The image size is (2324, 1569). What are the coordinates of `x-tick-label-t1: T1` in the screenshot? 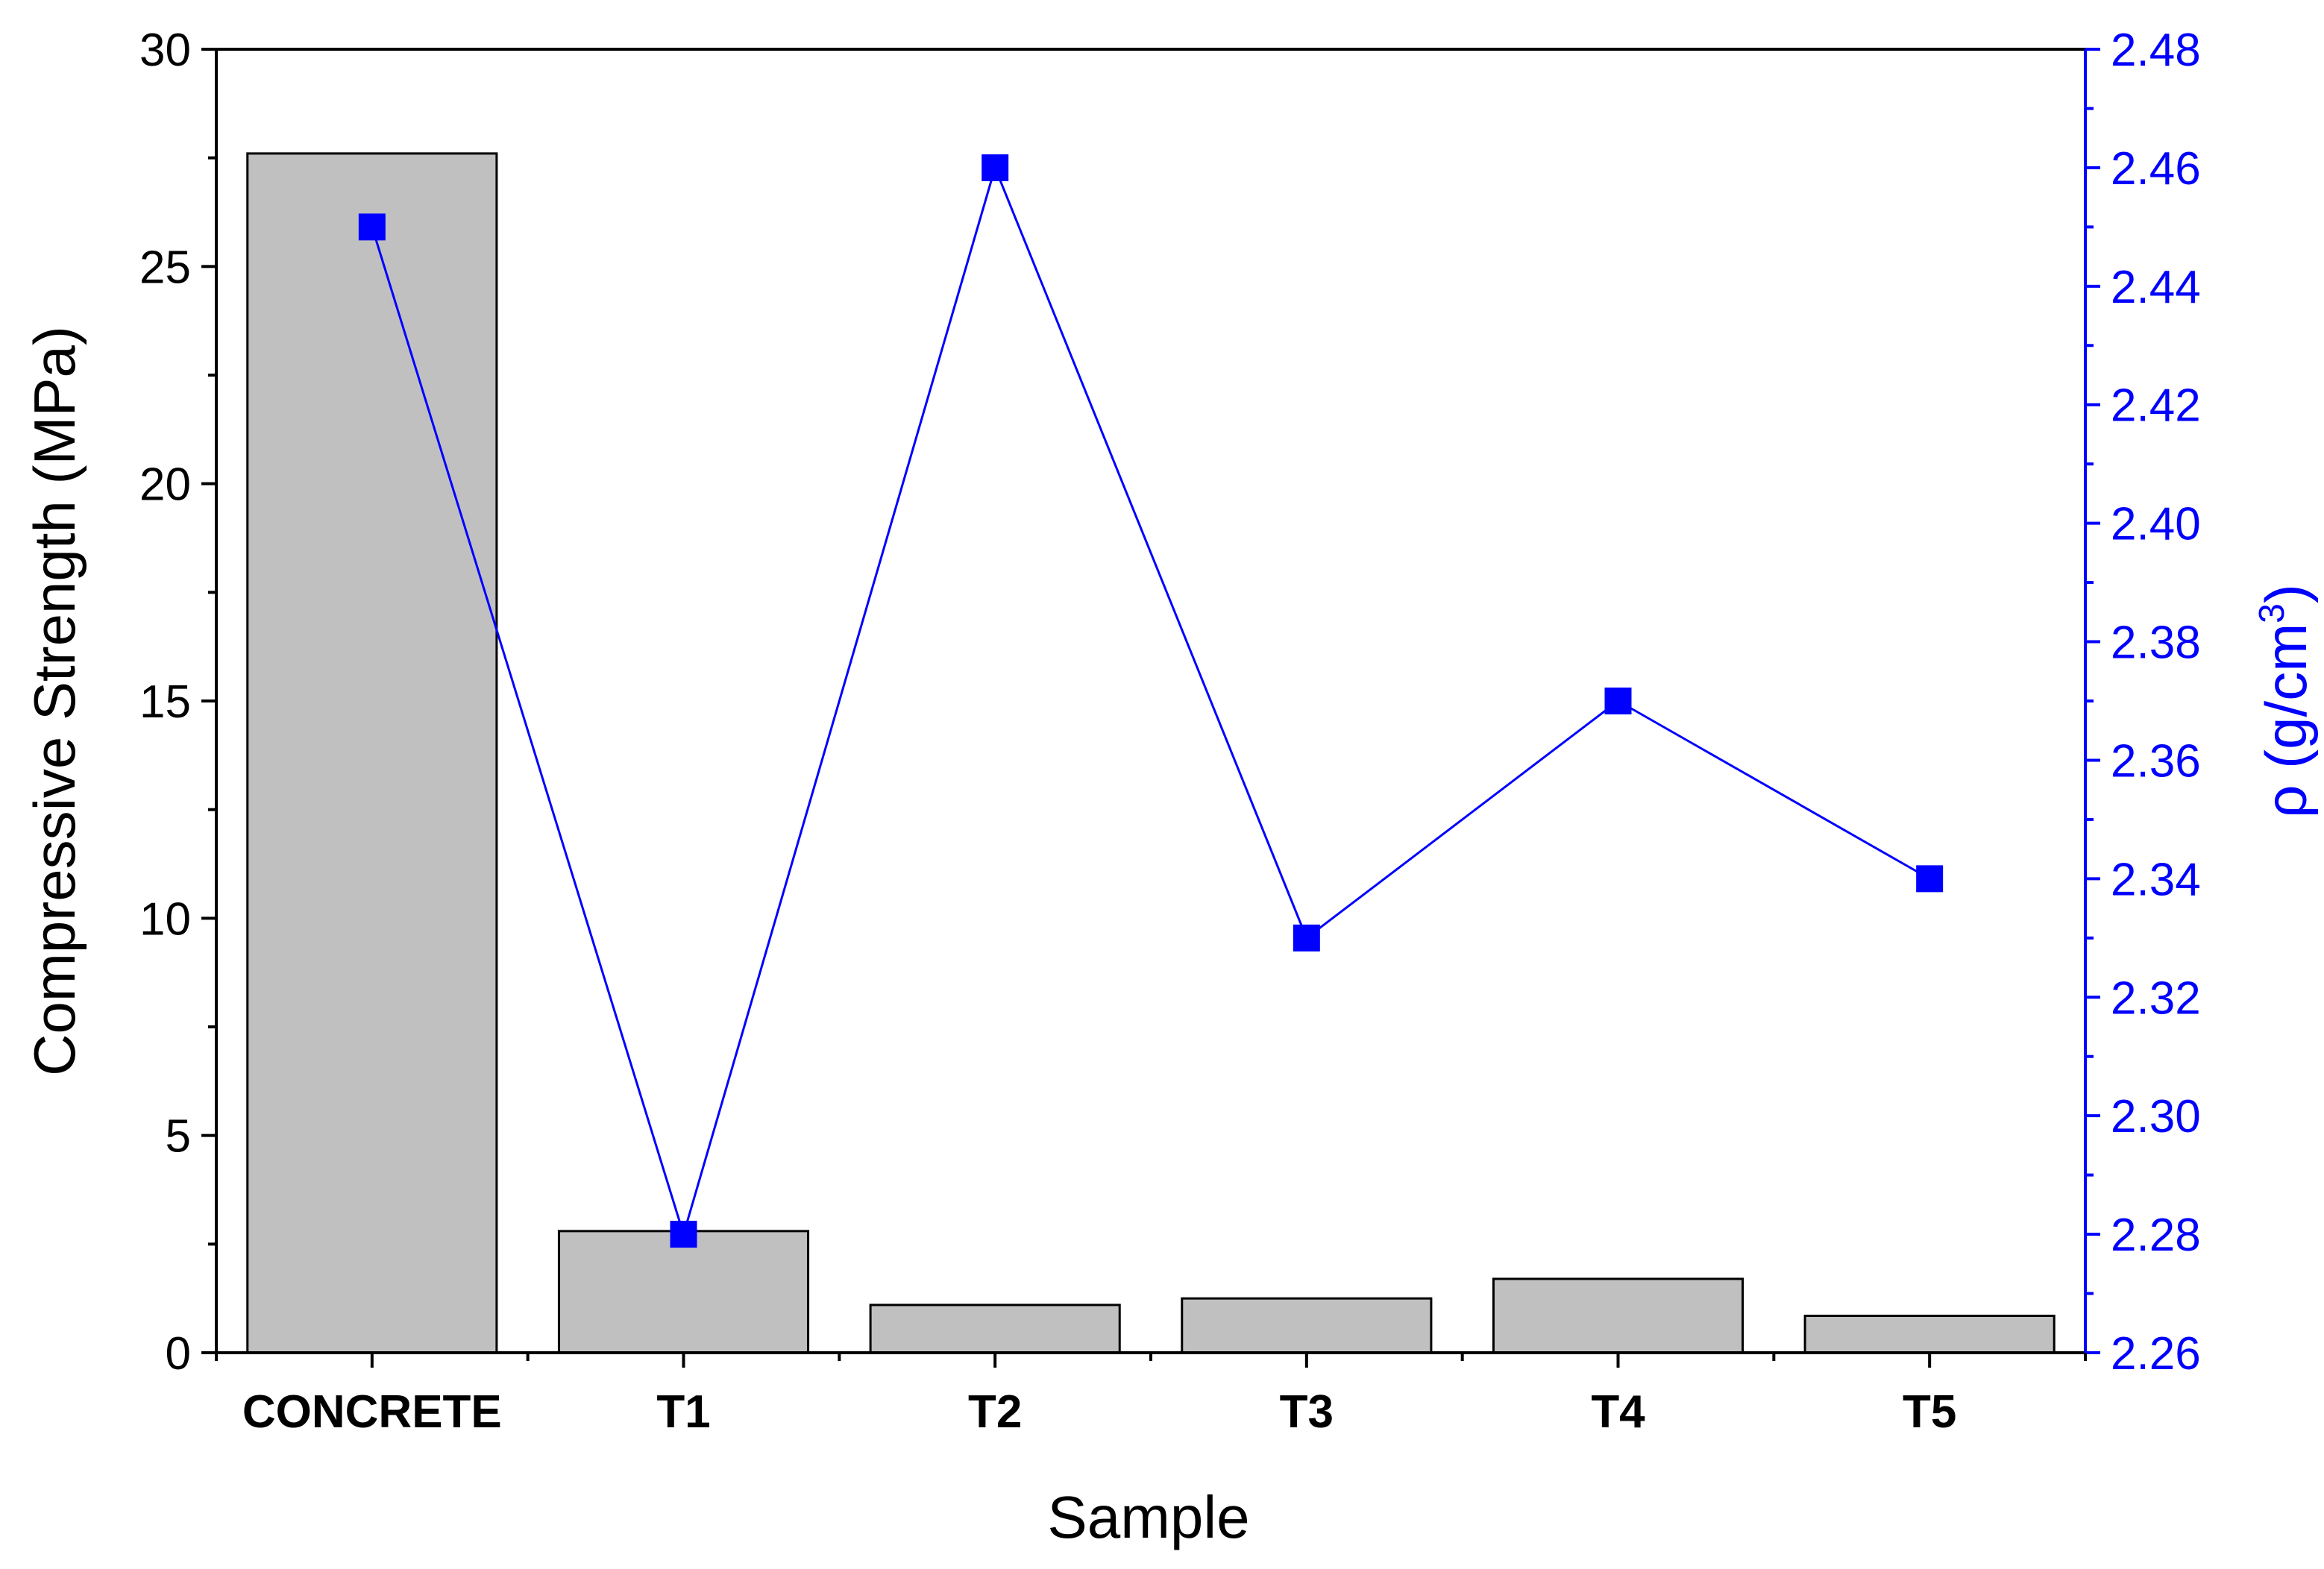 It's located at (683, 1412).